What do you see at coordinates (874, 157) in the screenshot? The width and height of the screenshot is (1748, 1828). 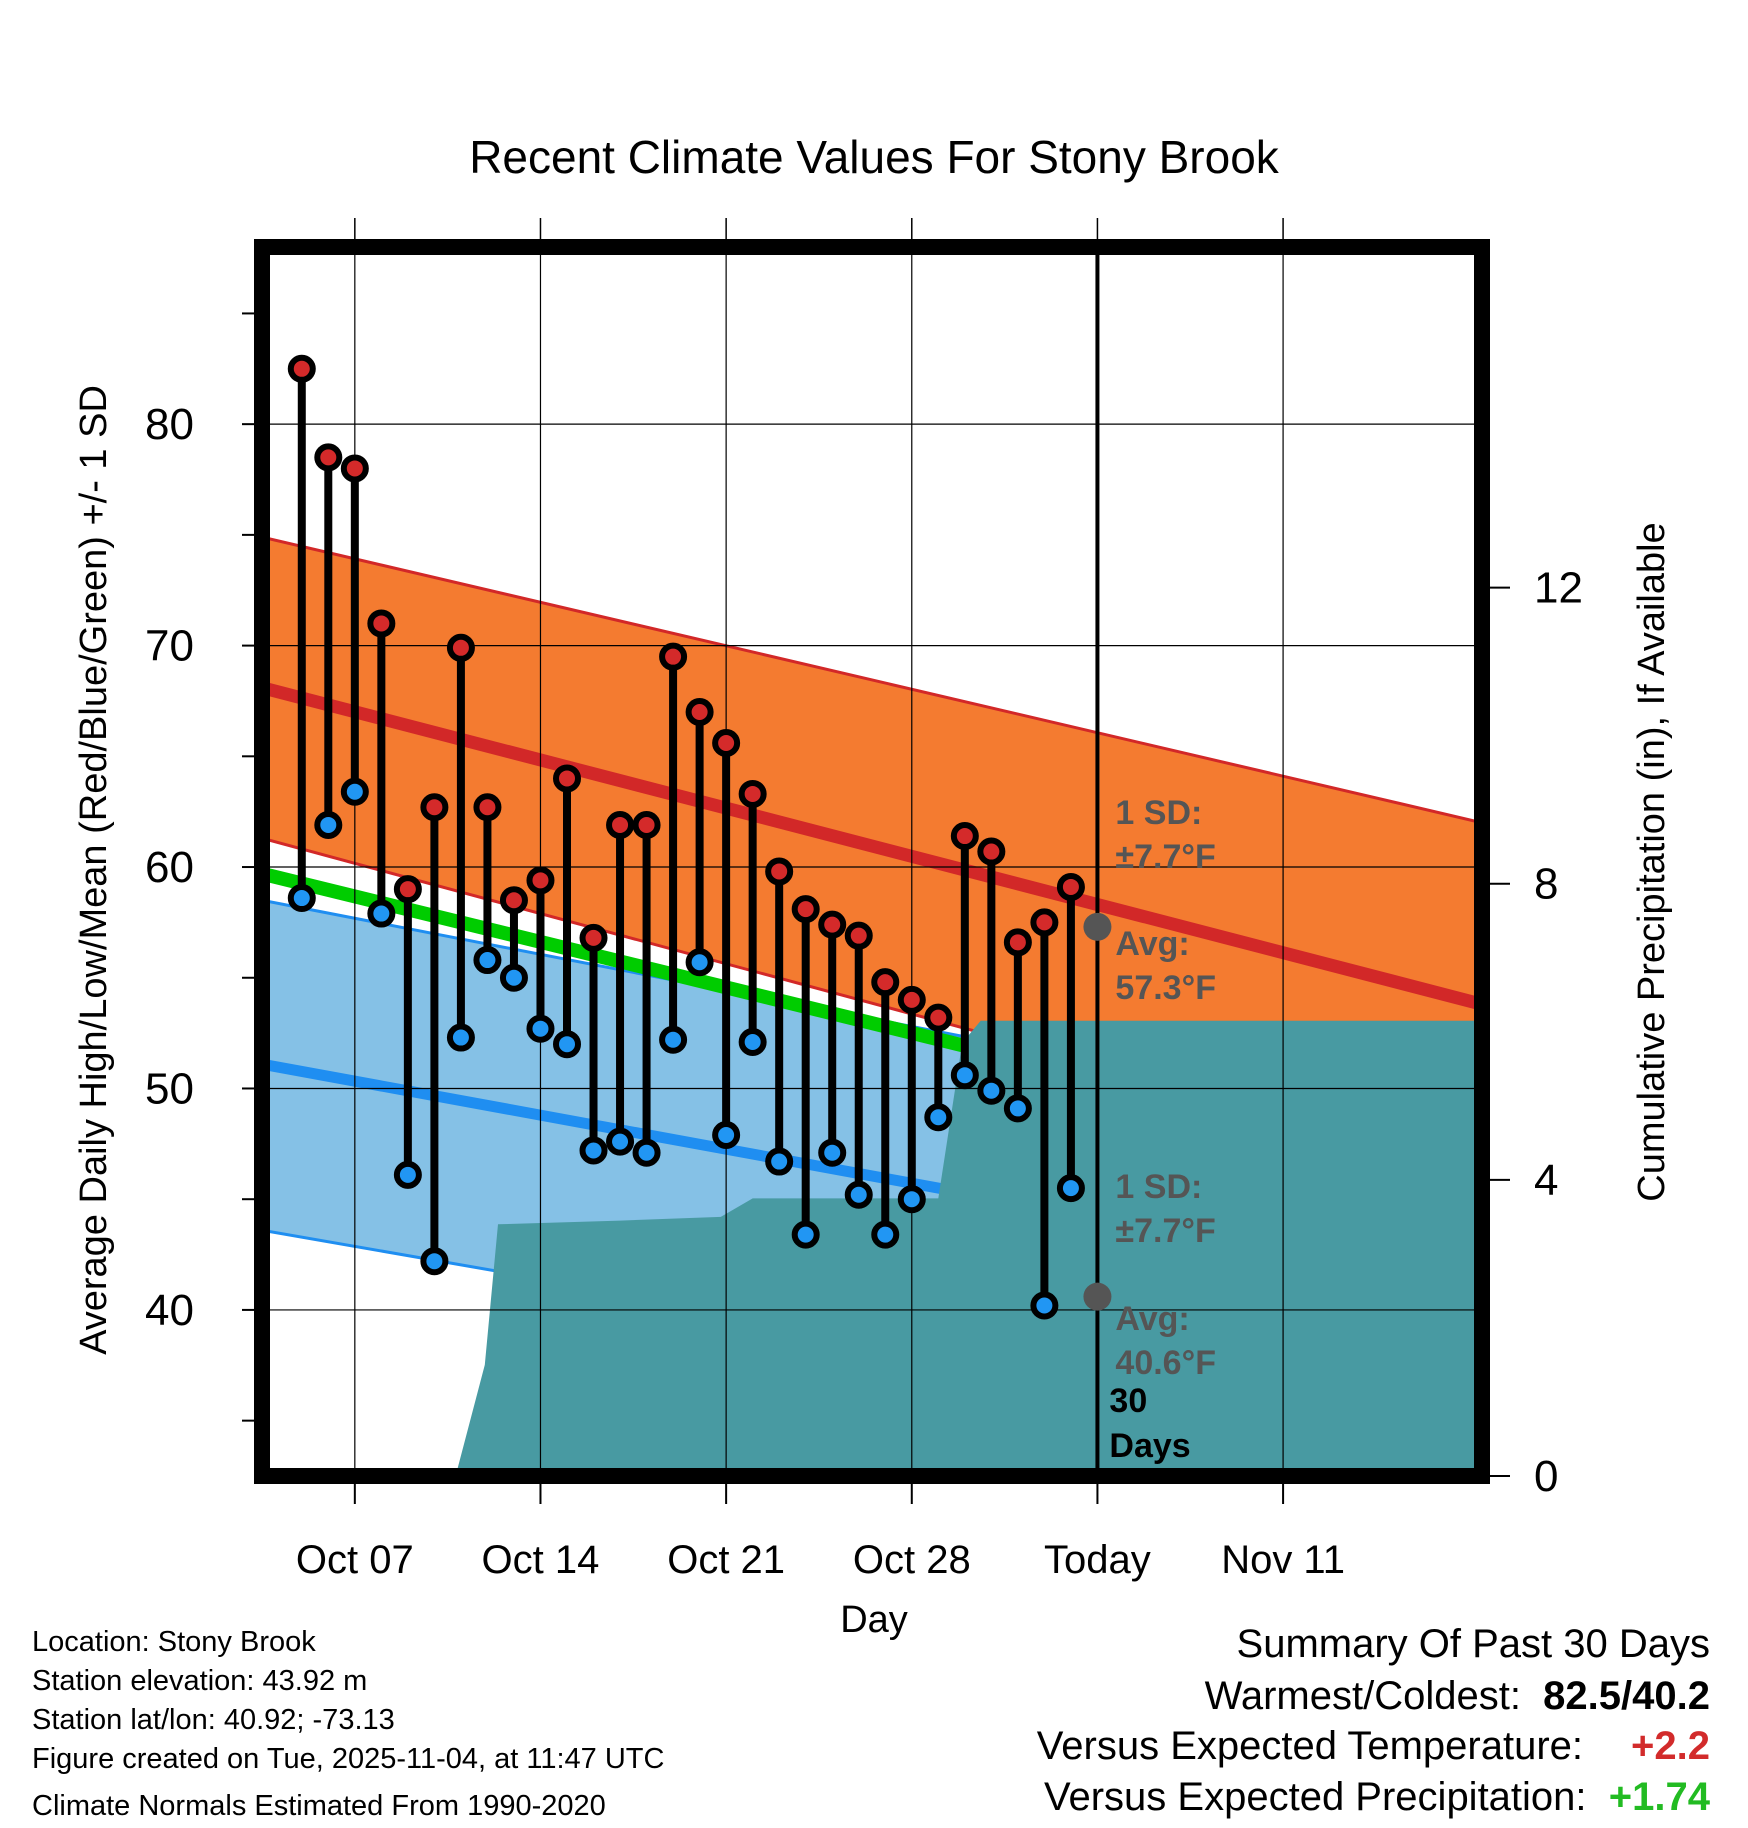 I see `chart-title: Recent Climate Values For Stony Brook` at bounding box center [874, 157].